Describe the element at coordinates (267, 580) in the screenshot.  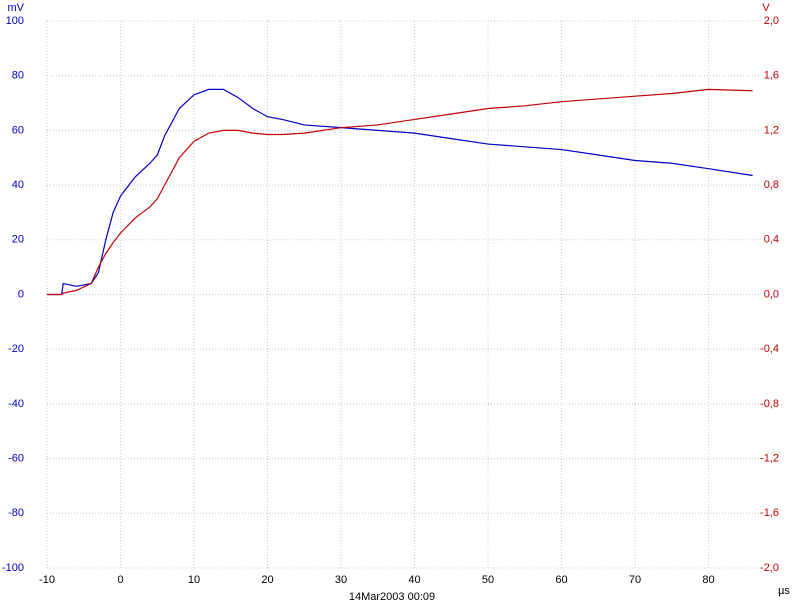
I see `x-tick-label: 20` at that location.